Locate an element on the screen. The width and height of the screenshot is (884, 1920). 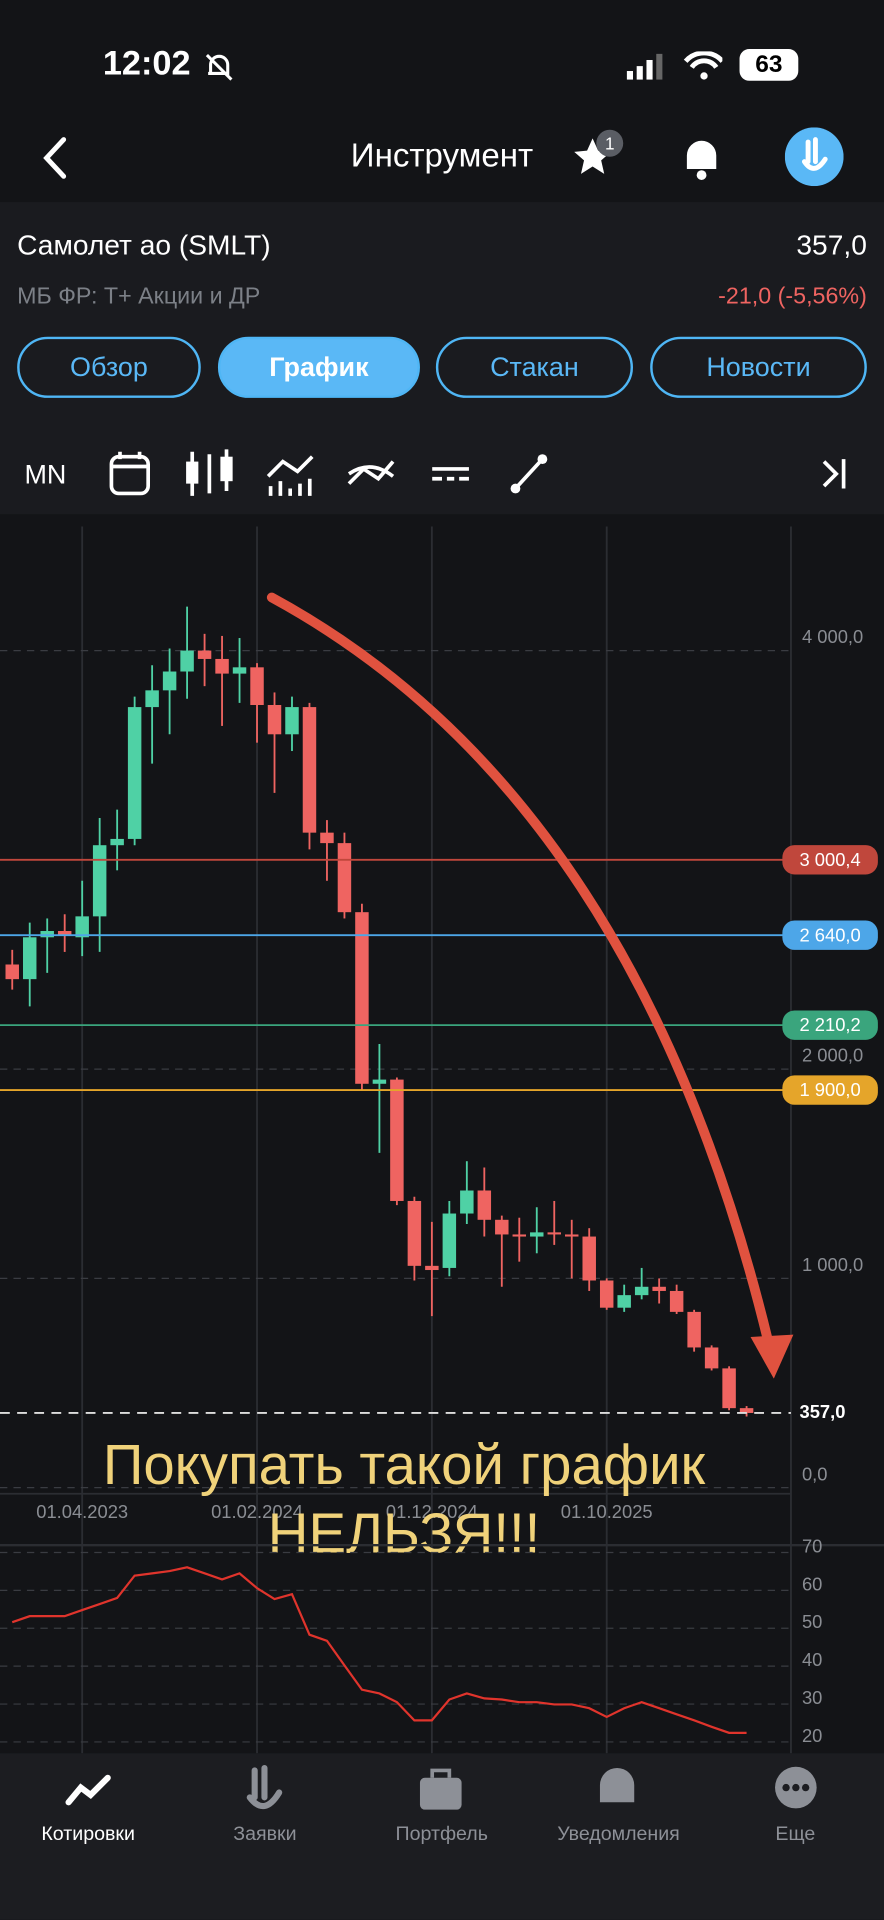
nav-icons is located at coordinates (441, 1787).